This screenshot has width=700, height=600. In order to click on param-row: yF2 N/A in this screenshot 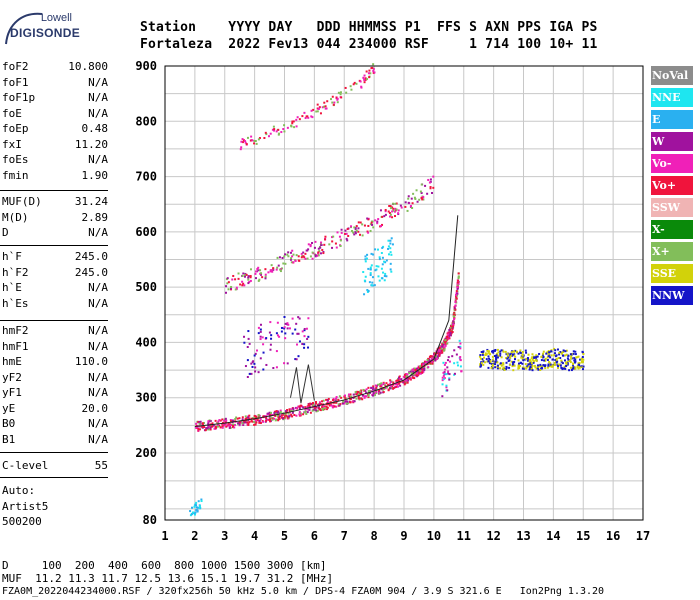, I will do `click(55, 378)`.